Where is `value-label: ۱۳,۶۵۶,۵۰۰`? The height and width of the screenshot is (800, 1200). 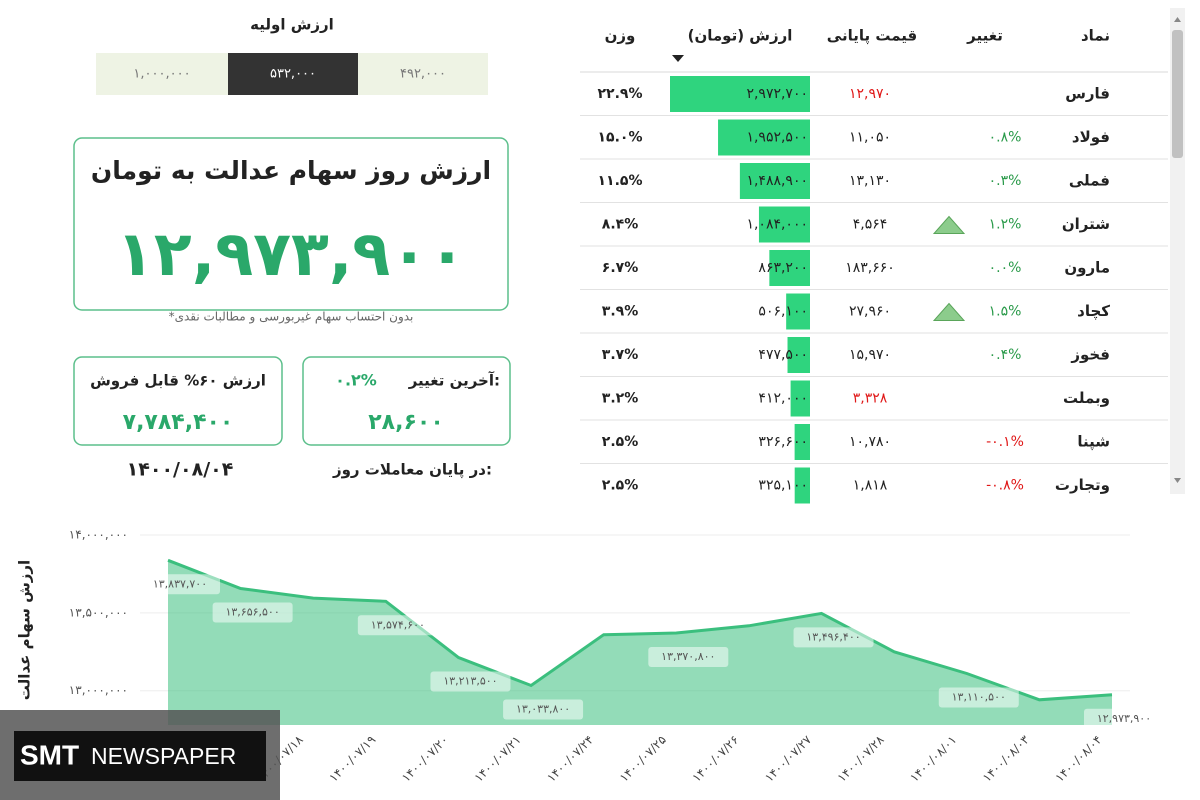 value-label: ۱۳,۶۵۶,۵۰۰ is located at coordinates (252, 611).